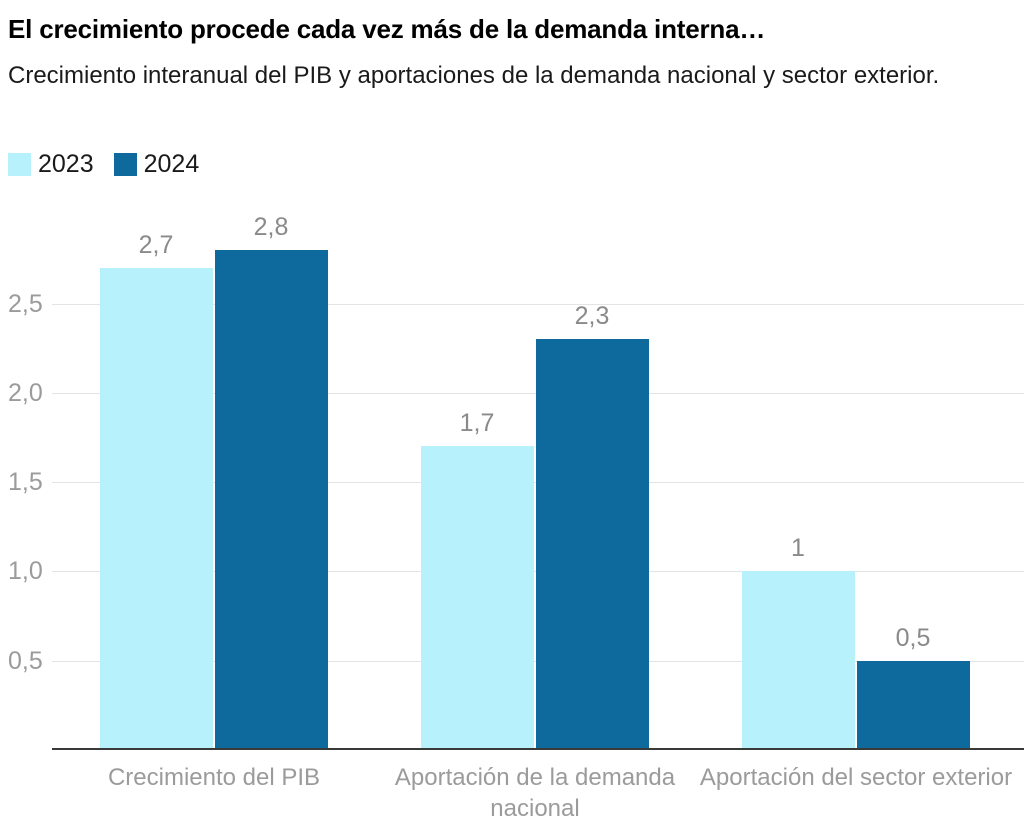 This screenshot has width=1024, height=834. Describe the element at coordinates (25, 571) in the screenshot. I see `y-tick-label: 1,0` at that location.